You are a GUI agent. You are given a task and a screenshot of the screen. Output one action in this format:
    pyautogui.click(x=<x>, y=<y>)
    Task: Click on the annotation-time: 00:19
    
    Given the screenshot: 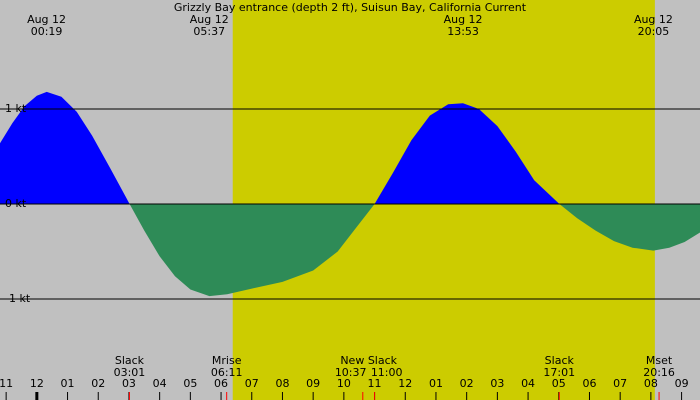 What is the action you would take?
    pyautogui.click(x=47, y=31)
    